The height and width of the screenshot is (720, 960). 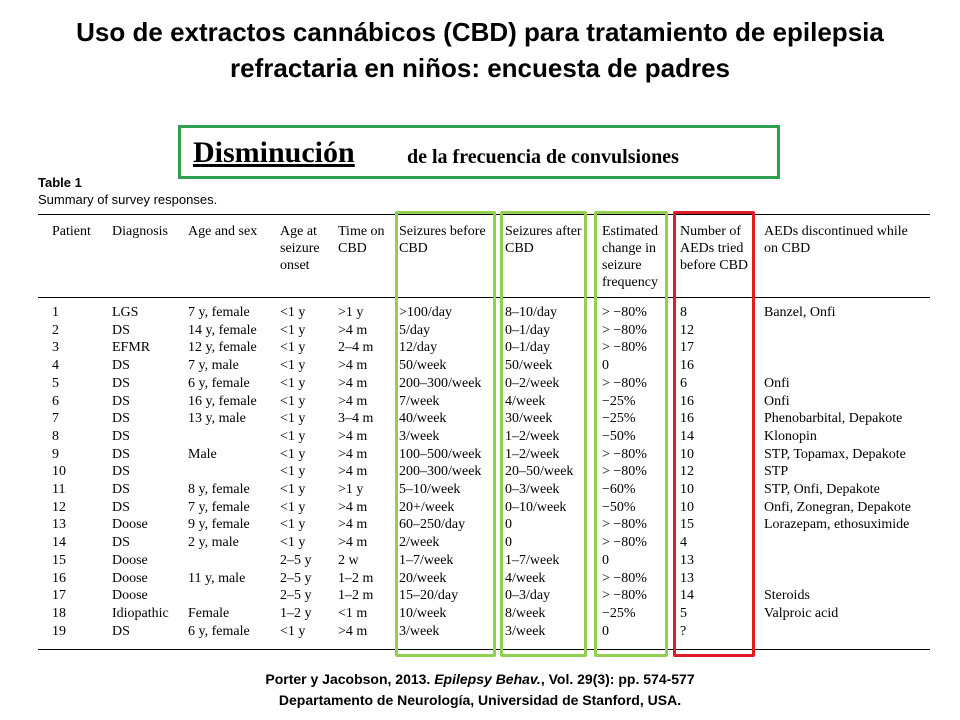 What do you see at coordinates (59, 507) in the screenshot?
I see `cell-patient: 12` at bounding box center [59, 507].